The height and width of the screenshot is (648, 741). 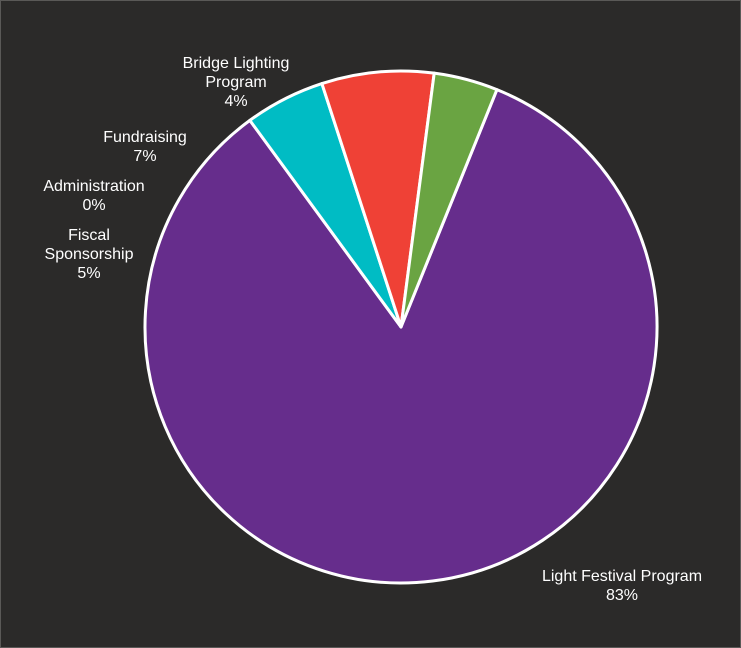 What do you see at coordinates (94, 186) in the screenshot?
I see `label-administration-line1: Administration` at bounding box center [94, 186].